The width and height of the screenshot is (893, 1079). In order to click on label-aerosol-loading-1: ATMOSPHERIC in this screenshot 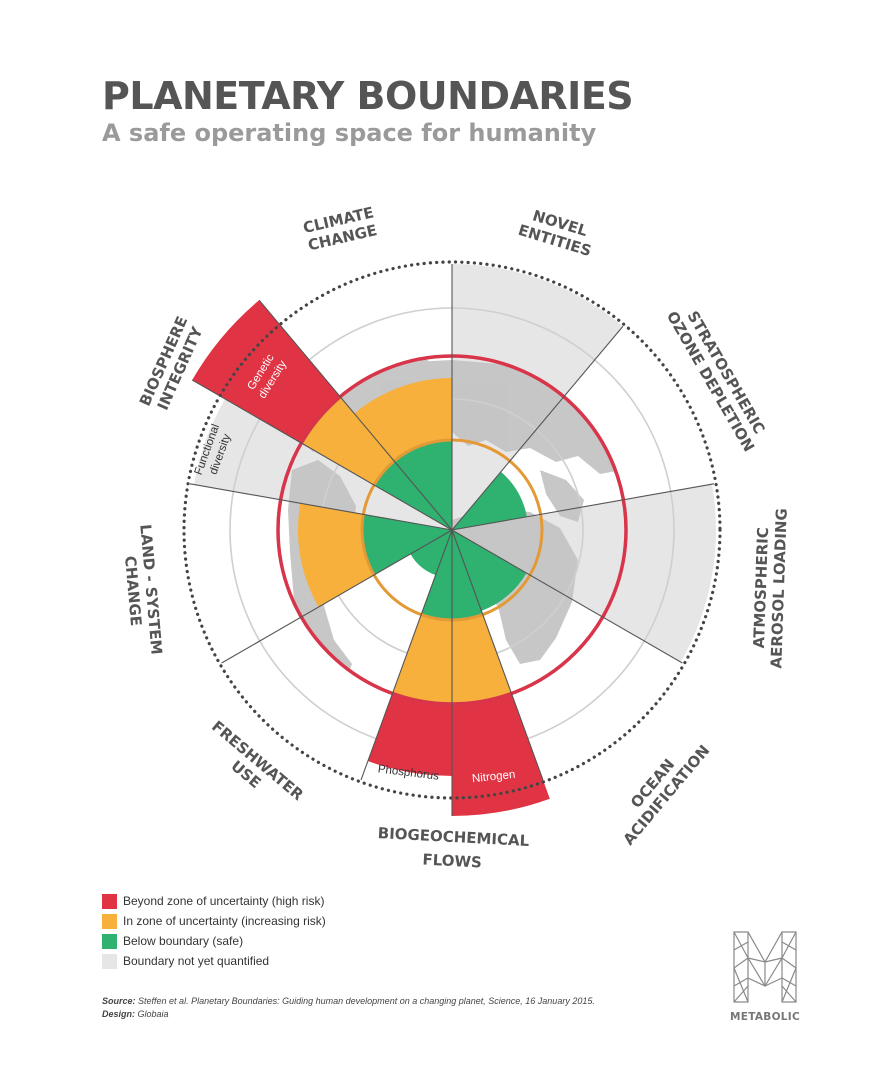, I will do `click(761, 588)`.